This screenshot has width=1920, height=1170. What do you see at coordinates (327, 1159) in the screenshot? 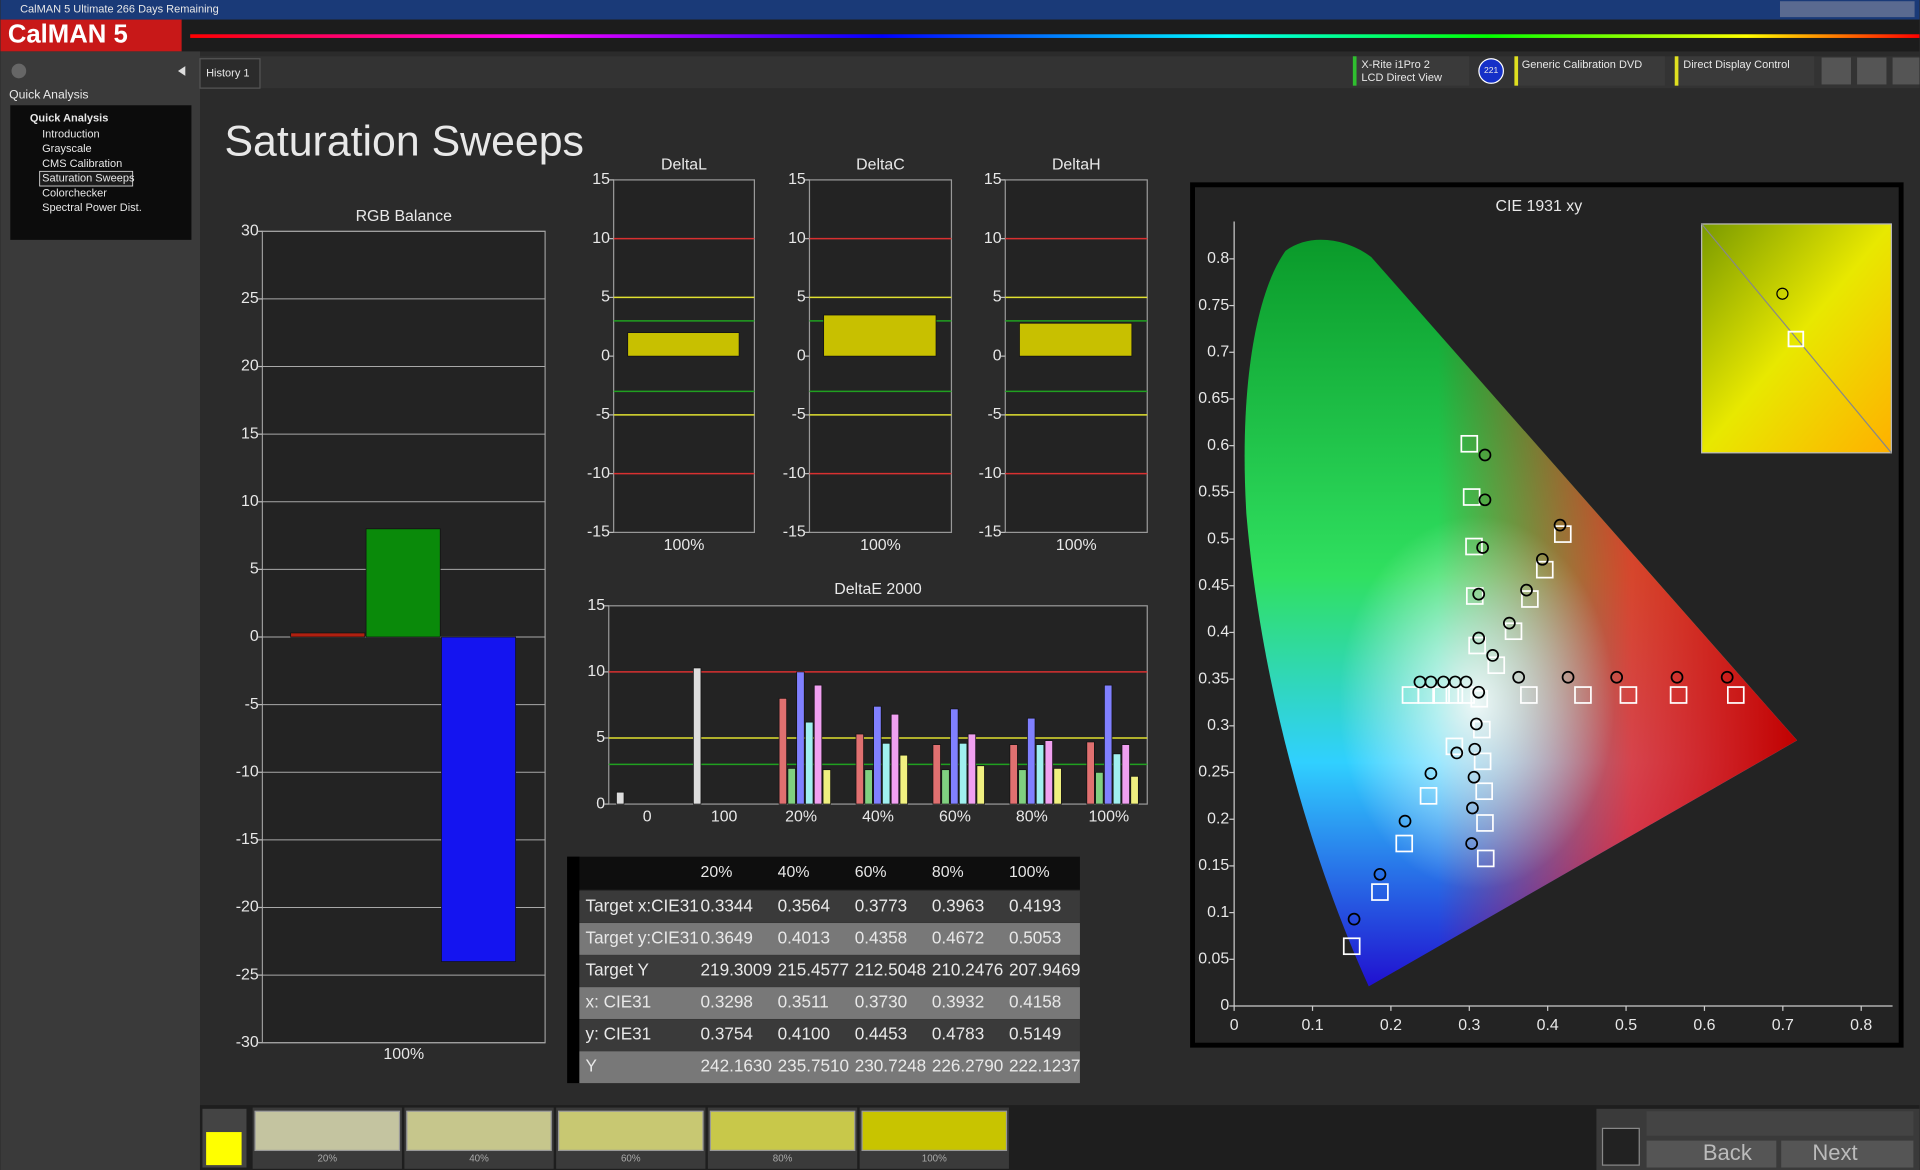
I see `swatch-label: 20%` at bounding box center [327, 1159].